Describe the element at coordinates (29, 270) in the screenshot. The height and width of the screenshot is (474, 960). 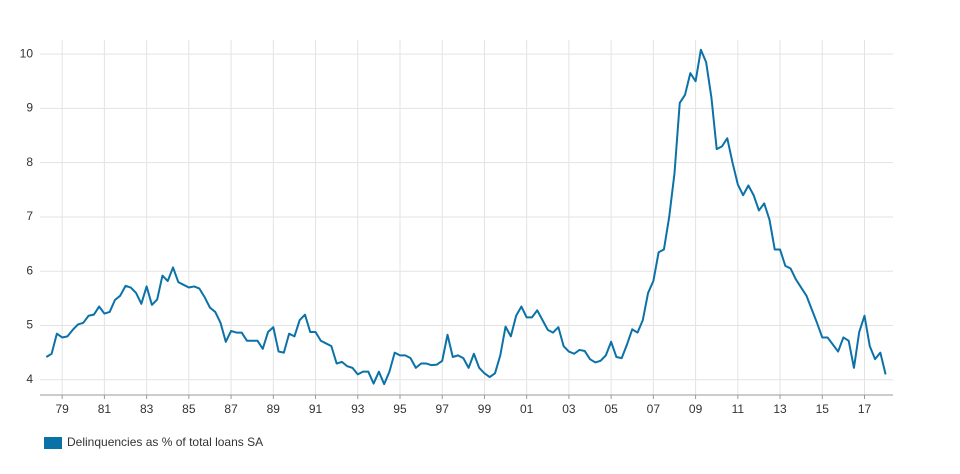
I see `y-tick-label: 6` at that location.